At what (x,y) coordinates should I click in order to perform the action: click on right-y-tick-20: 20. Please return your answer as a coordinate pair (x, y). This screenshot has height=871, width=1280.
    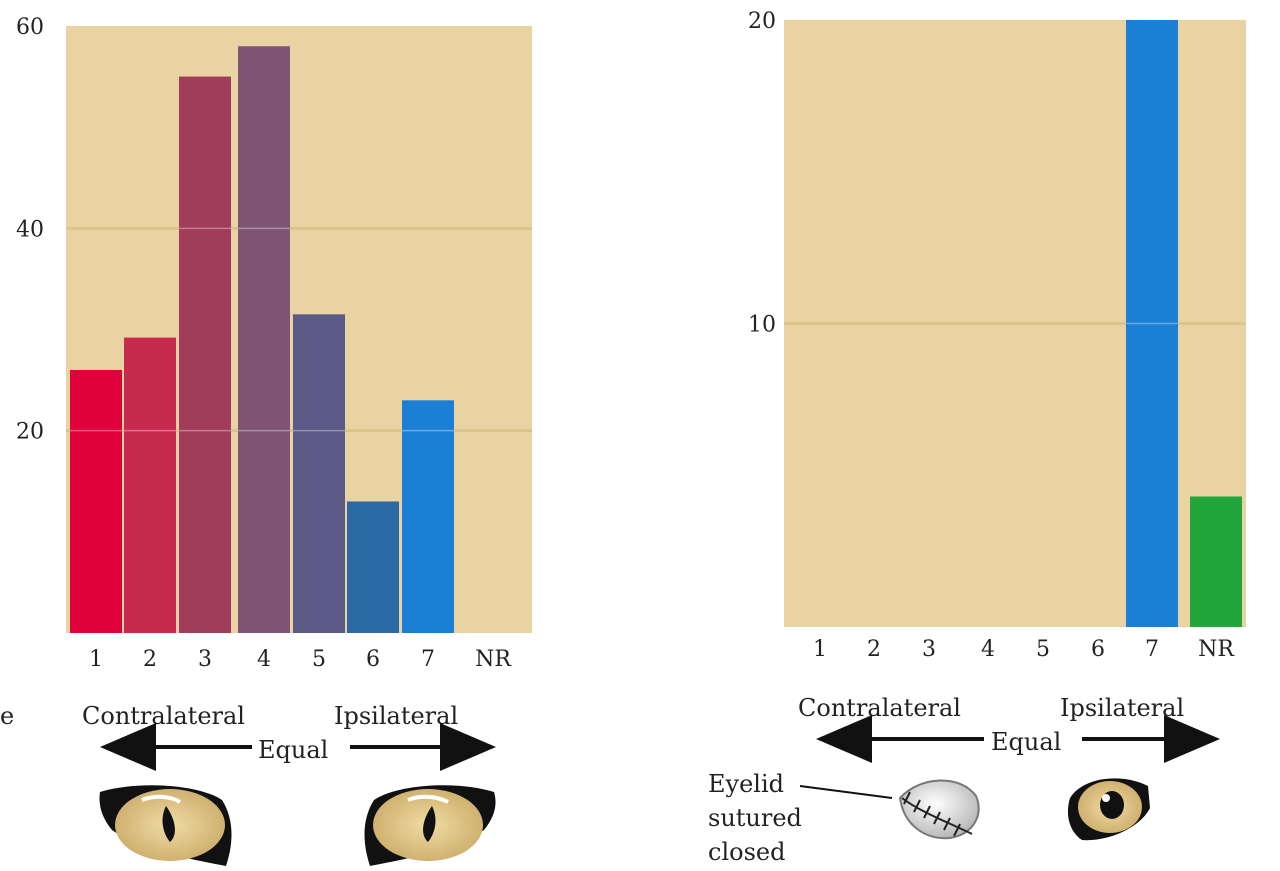
    Looking at the image, I should click on (762, 21).